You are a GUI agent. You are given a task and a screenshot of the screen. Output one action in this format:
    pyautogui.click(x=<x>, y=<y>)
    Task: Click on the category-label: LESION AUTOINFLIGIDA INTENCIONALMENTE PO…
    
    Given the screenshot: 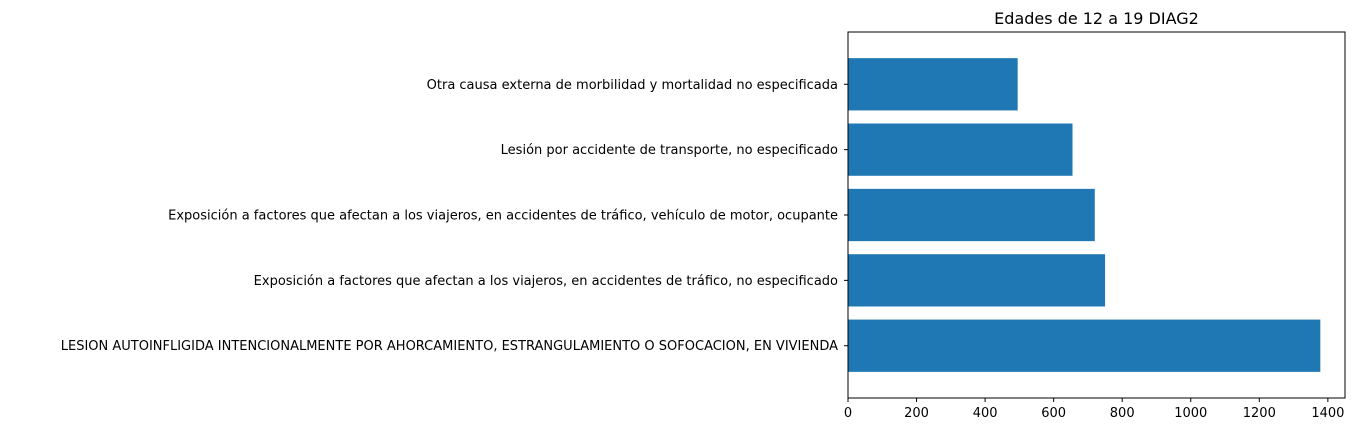 What is the action you would take?
    pyautogui.click(x=449, y=346)
    